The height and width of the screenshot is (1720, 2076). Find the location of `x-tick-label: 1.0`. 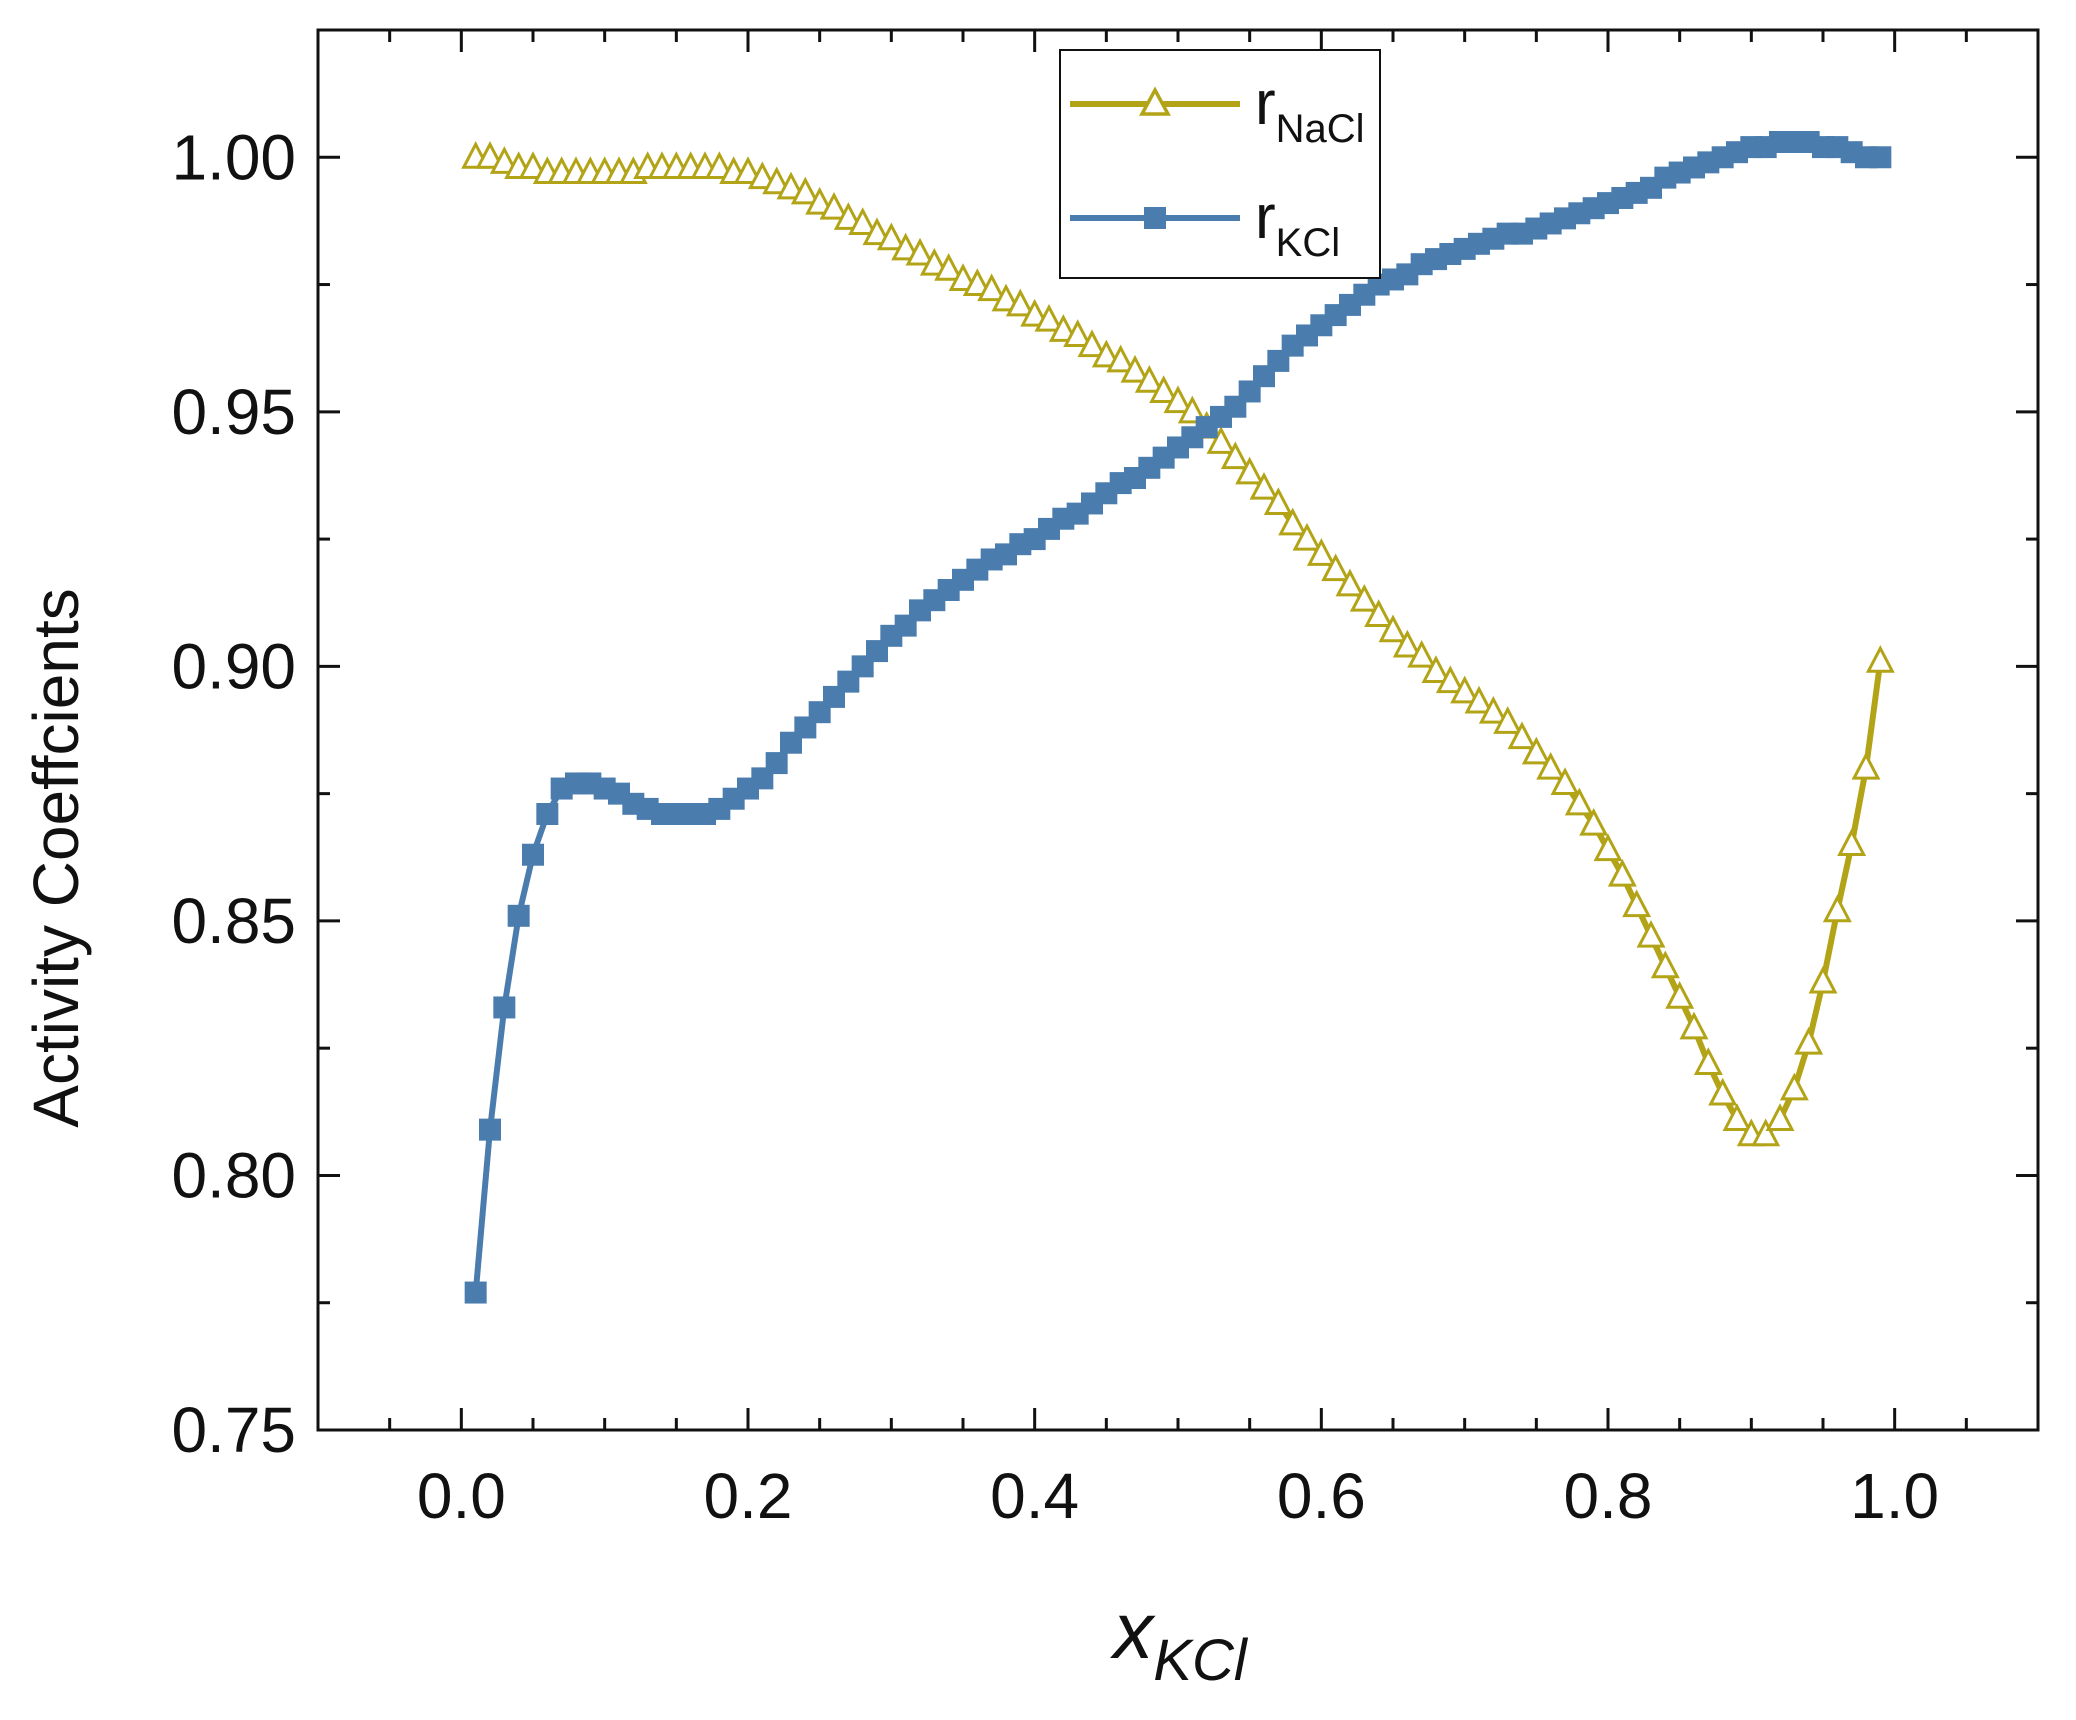

x-tick-label: 1.0 is located at coordinates (1894, 1496).